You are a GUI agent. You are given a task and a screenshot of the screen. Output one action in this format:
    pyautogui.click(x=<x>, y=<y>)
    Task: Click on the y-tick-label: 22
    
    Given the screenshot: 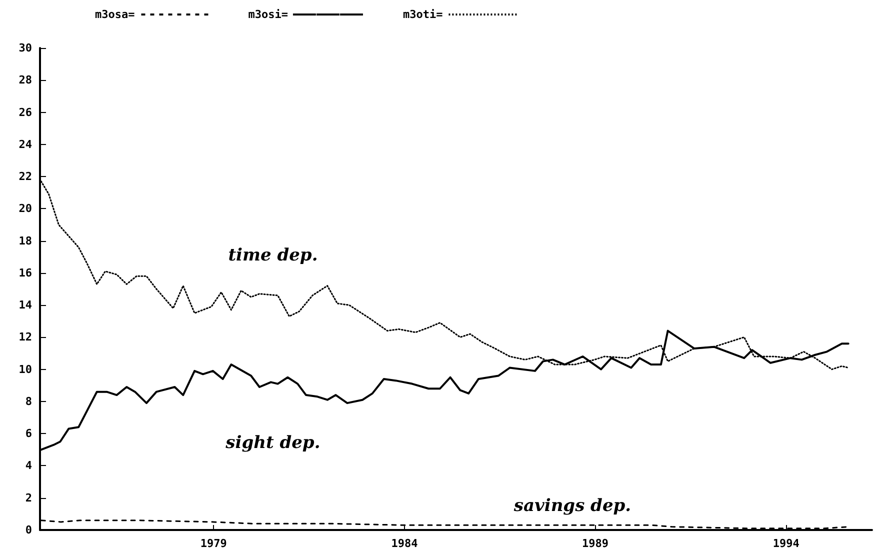 What is the action you would take?
    pyautogui.click(x=25, y=177)
    